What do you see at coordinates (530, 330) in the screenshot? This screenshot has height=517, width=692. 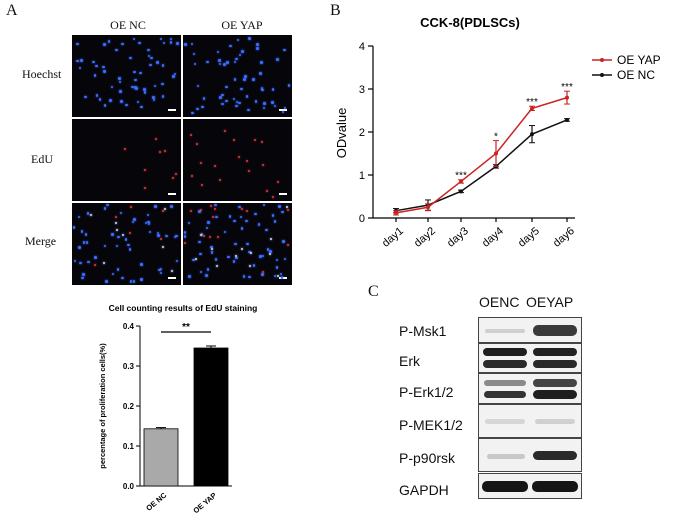 I see `blot-p-msk1` at bounding box center [530, 330].